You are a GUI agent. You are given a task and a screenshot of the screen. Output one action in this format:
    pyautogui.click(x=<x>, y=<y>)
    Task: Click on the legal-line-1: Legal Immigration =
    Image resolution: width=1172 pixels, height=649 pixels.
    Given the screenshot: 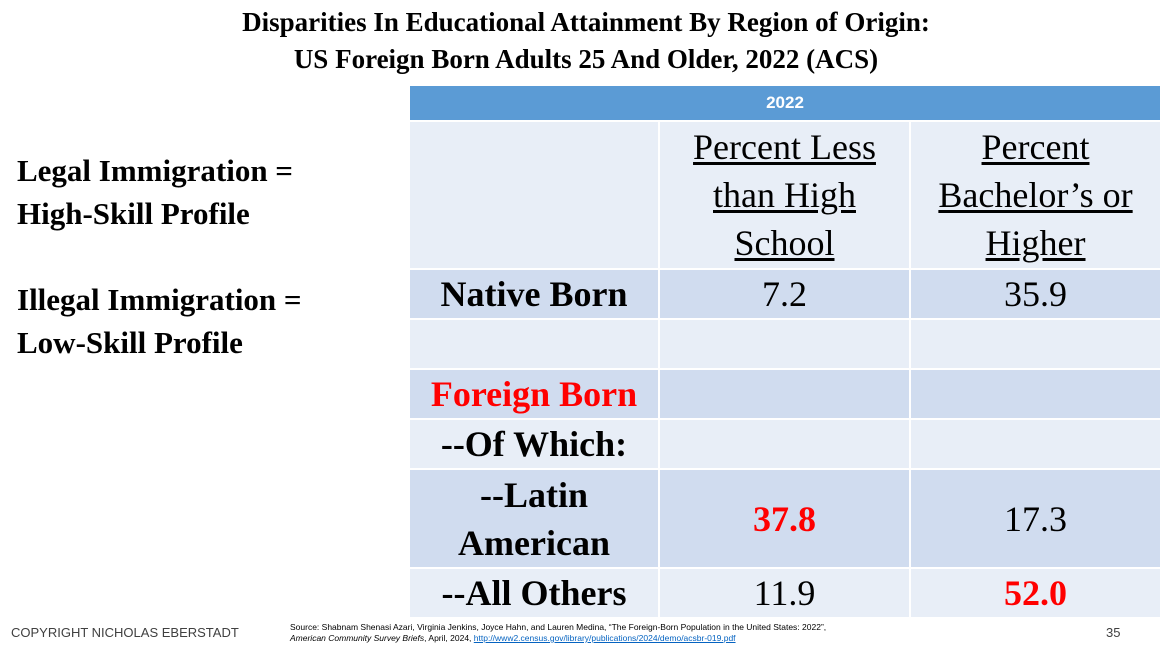 What is the action you would take?
    pyautogui.click(x=155, y=170)
    